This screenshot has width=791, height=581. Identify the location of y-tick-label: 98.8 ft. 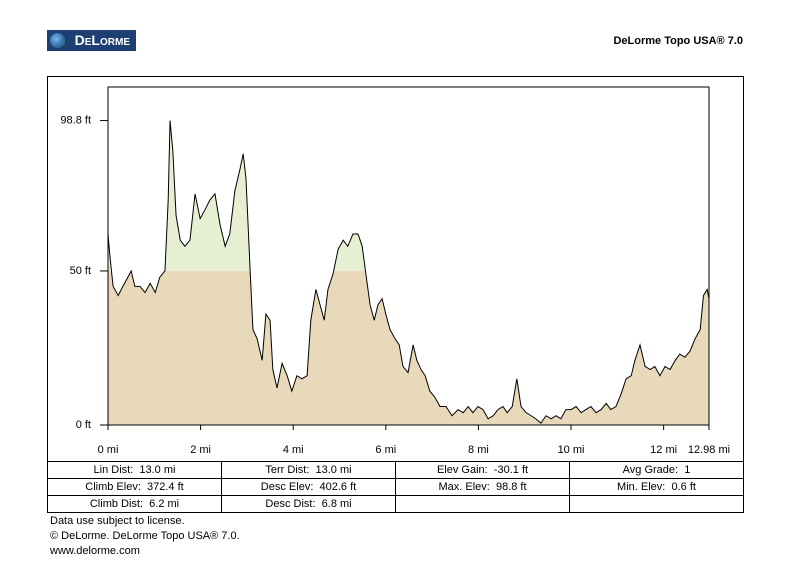
(75, 120).